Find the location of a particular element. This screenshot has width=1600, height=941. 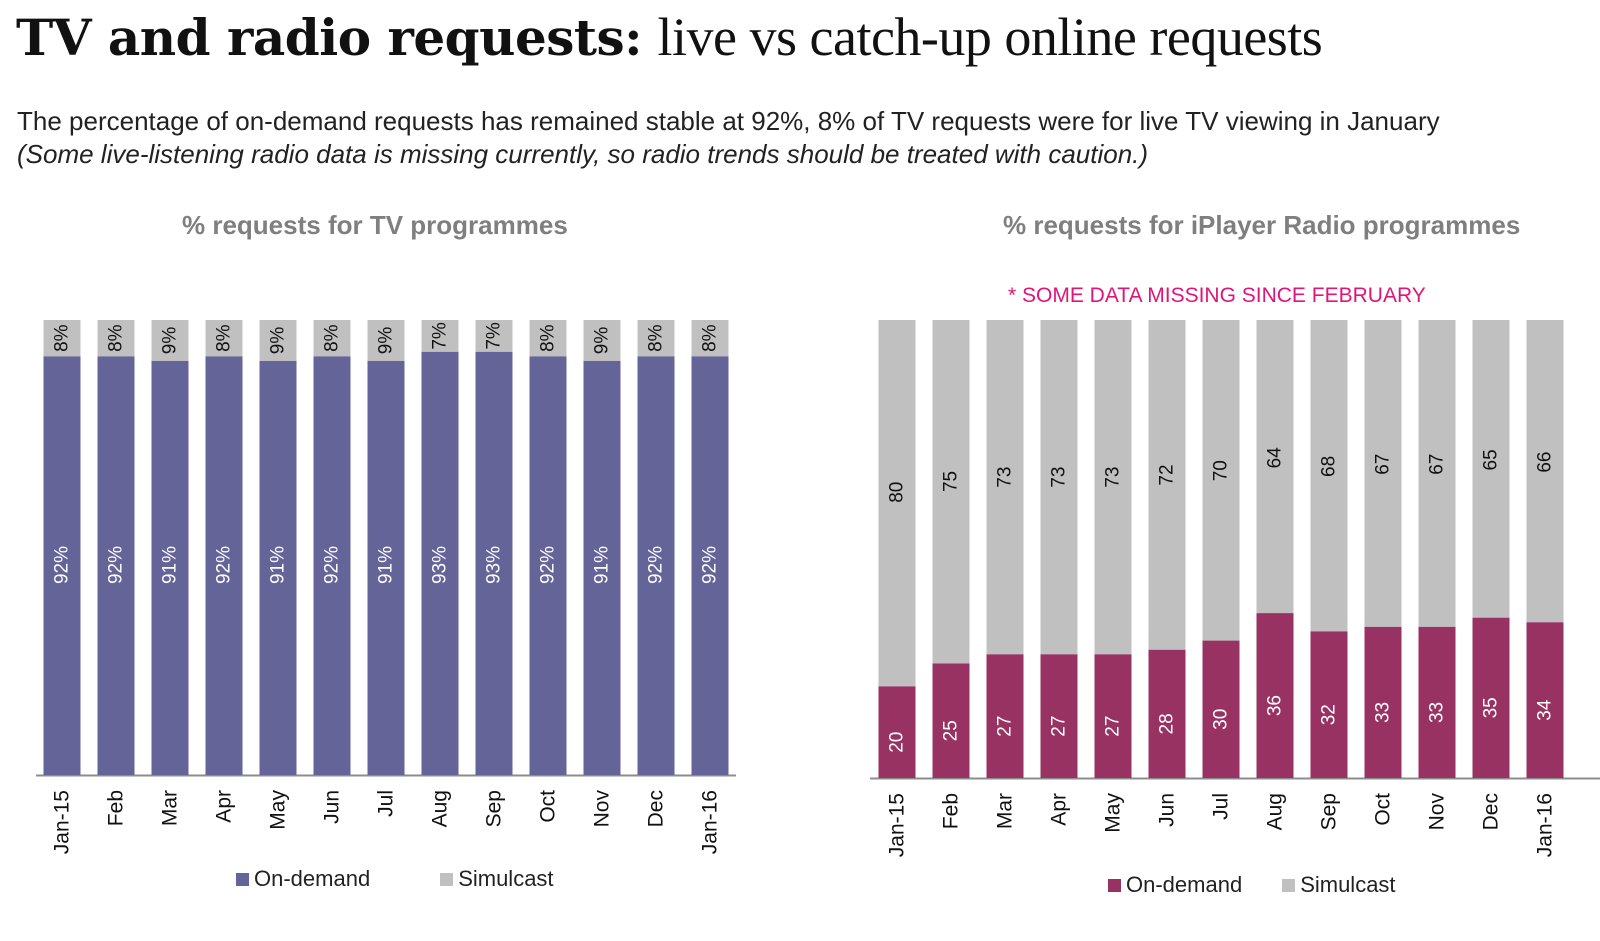

radio-bar-ondemand-Aug is located at coordinates (1275, 695).